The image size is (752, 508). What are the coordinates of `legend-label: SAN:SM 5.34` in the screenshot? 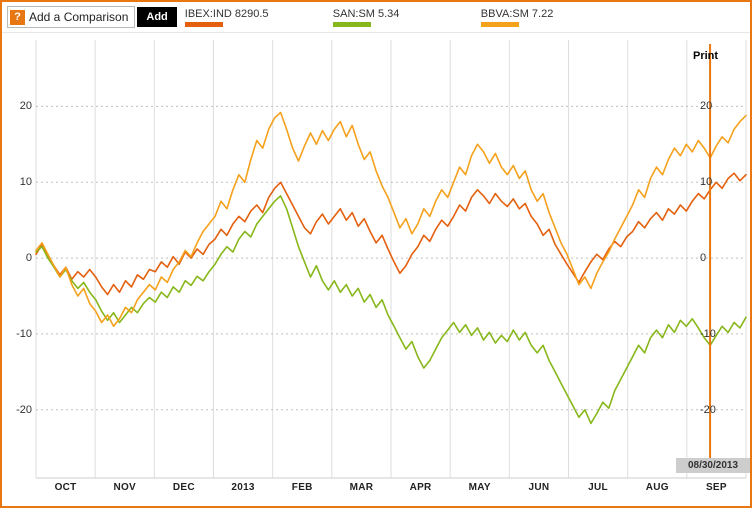 It's located at (366, 13).